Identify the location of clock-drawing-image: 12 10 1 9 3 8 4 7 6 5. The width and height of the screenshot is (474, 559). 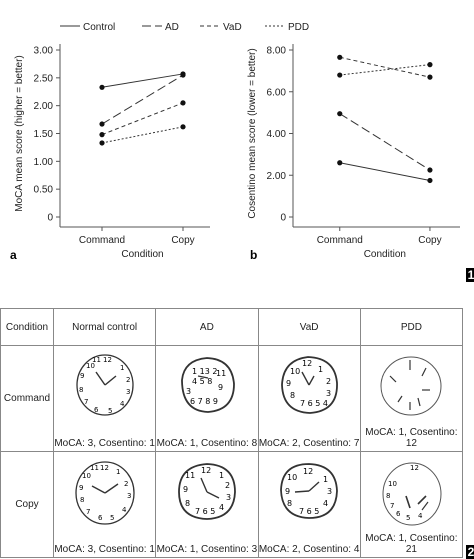
(309, 491).